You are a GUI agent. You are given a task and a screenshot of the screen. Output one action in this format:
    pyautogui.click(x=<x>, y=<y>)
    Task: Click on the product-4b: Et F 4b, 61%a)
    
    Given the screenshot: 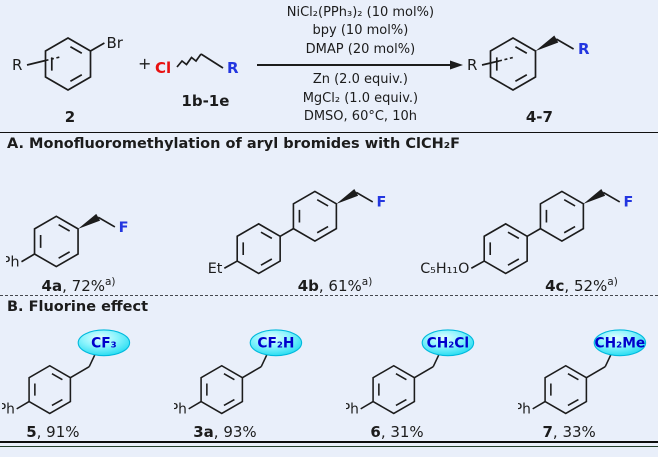 What is the action you would take?
    pyautogui.click(x=282, y=226)
    